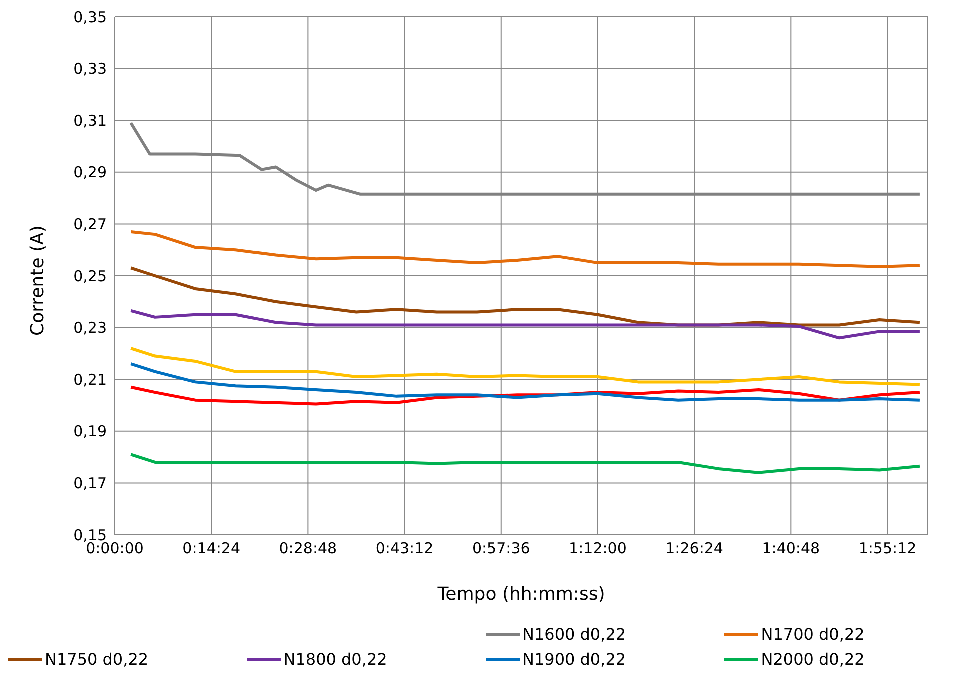  I want to click on x-tick-label: 0:14:24, so click(211, 549).